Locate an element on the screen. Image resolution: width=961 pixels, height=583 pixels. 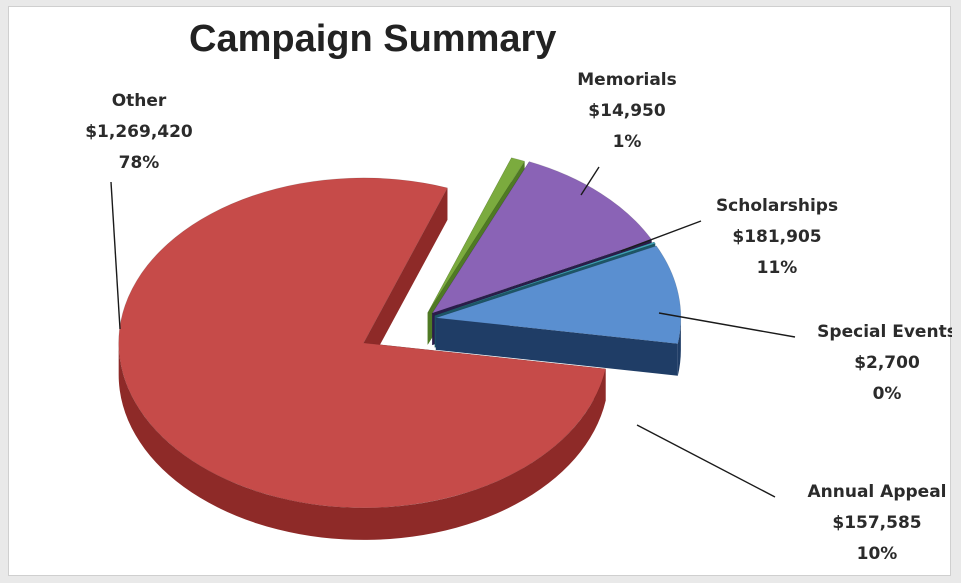
memorials-label-amount: $14,950 is located at coordinates (627, 111).